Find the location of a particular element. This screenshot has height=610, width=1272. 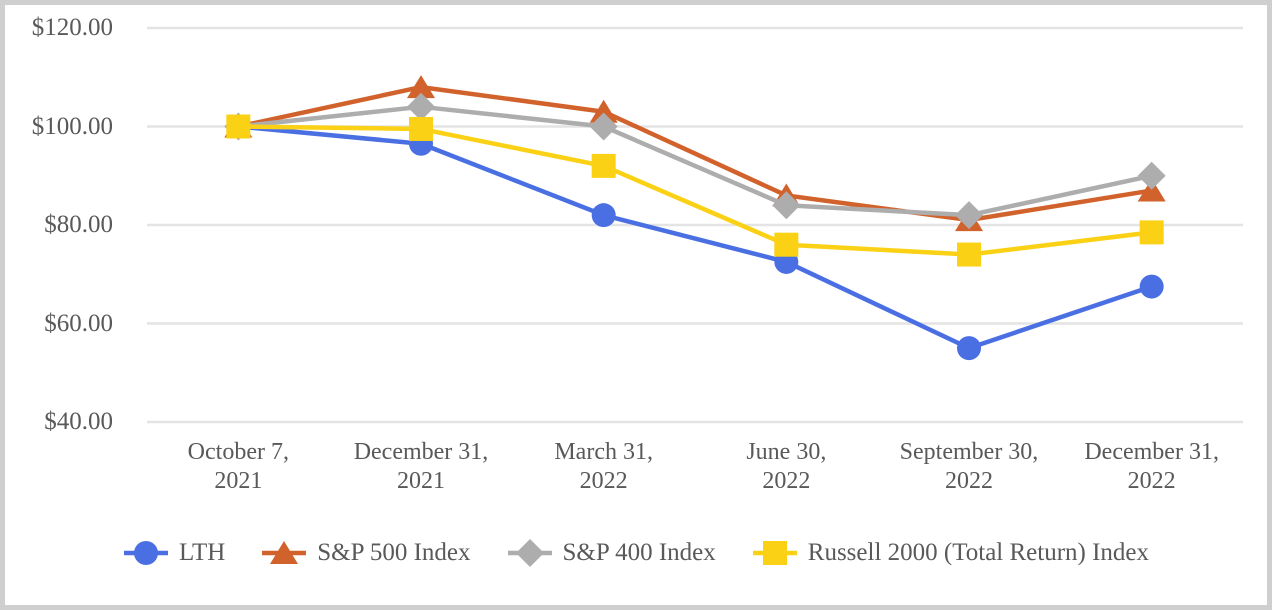

y-tick-label: $120.00 is located at coordinates (72, 27).